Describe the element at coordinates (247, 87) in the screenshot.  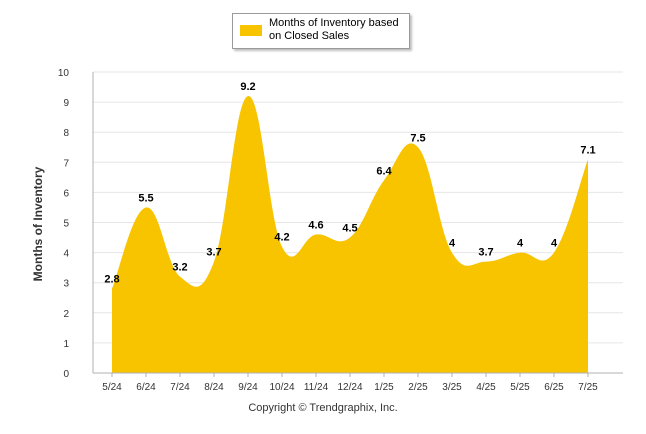
I see `data-label: 9.2` at that location.